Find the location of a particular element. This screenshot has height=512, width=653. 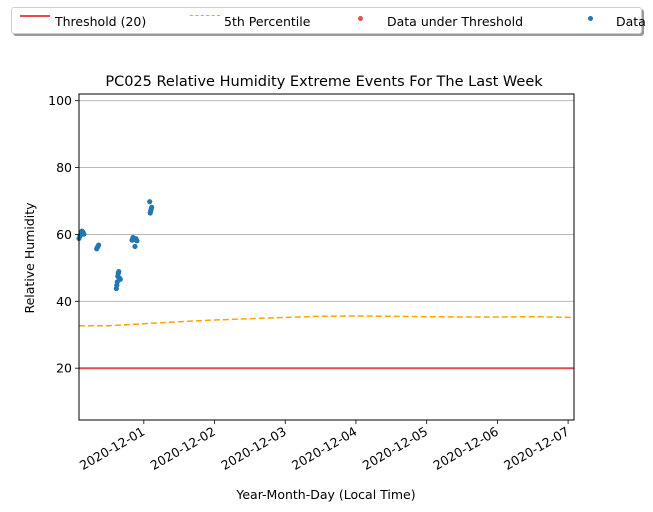

legend-threshold-label: Threshold (20) is located at coordinates (101, 21).